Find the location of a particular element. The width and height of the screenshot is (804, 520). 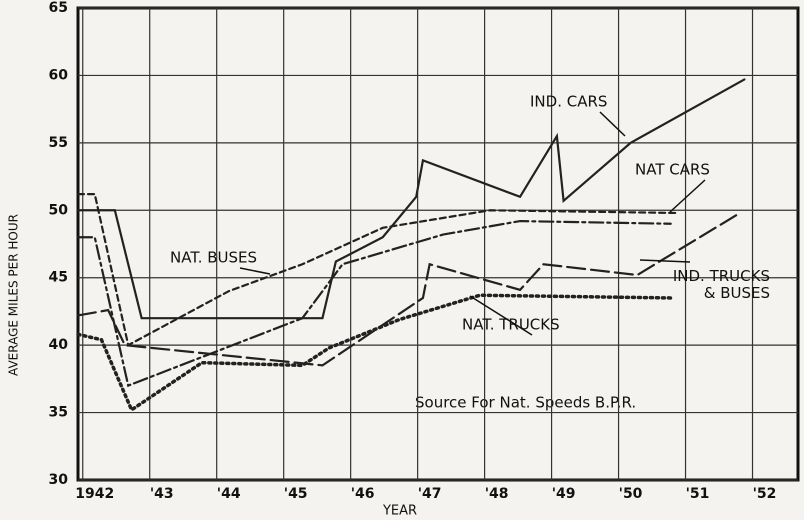

x-tick-label: '50 is located at coordinates (631, 494).